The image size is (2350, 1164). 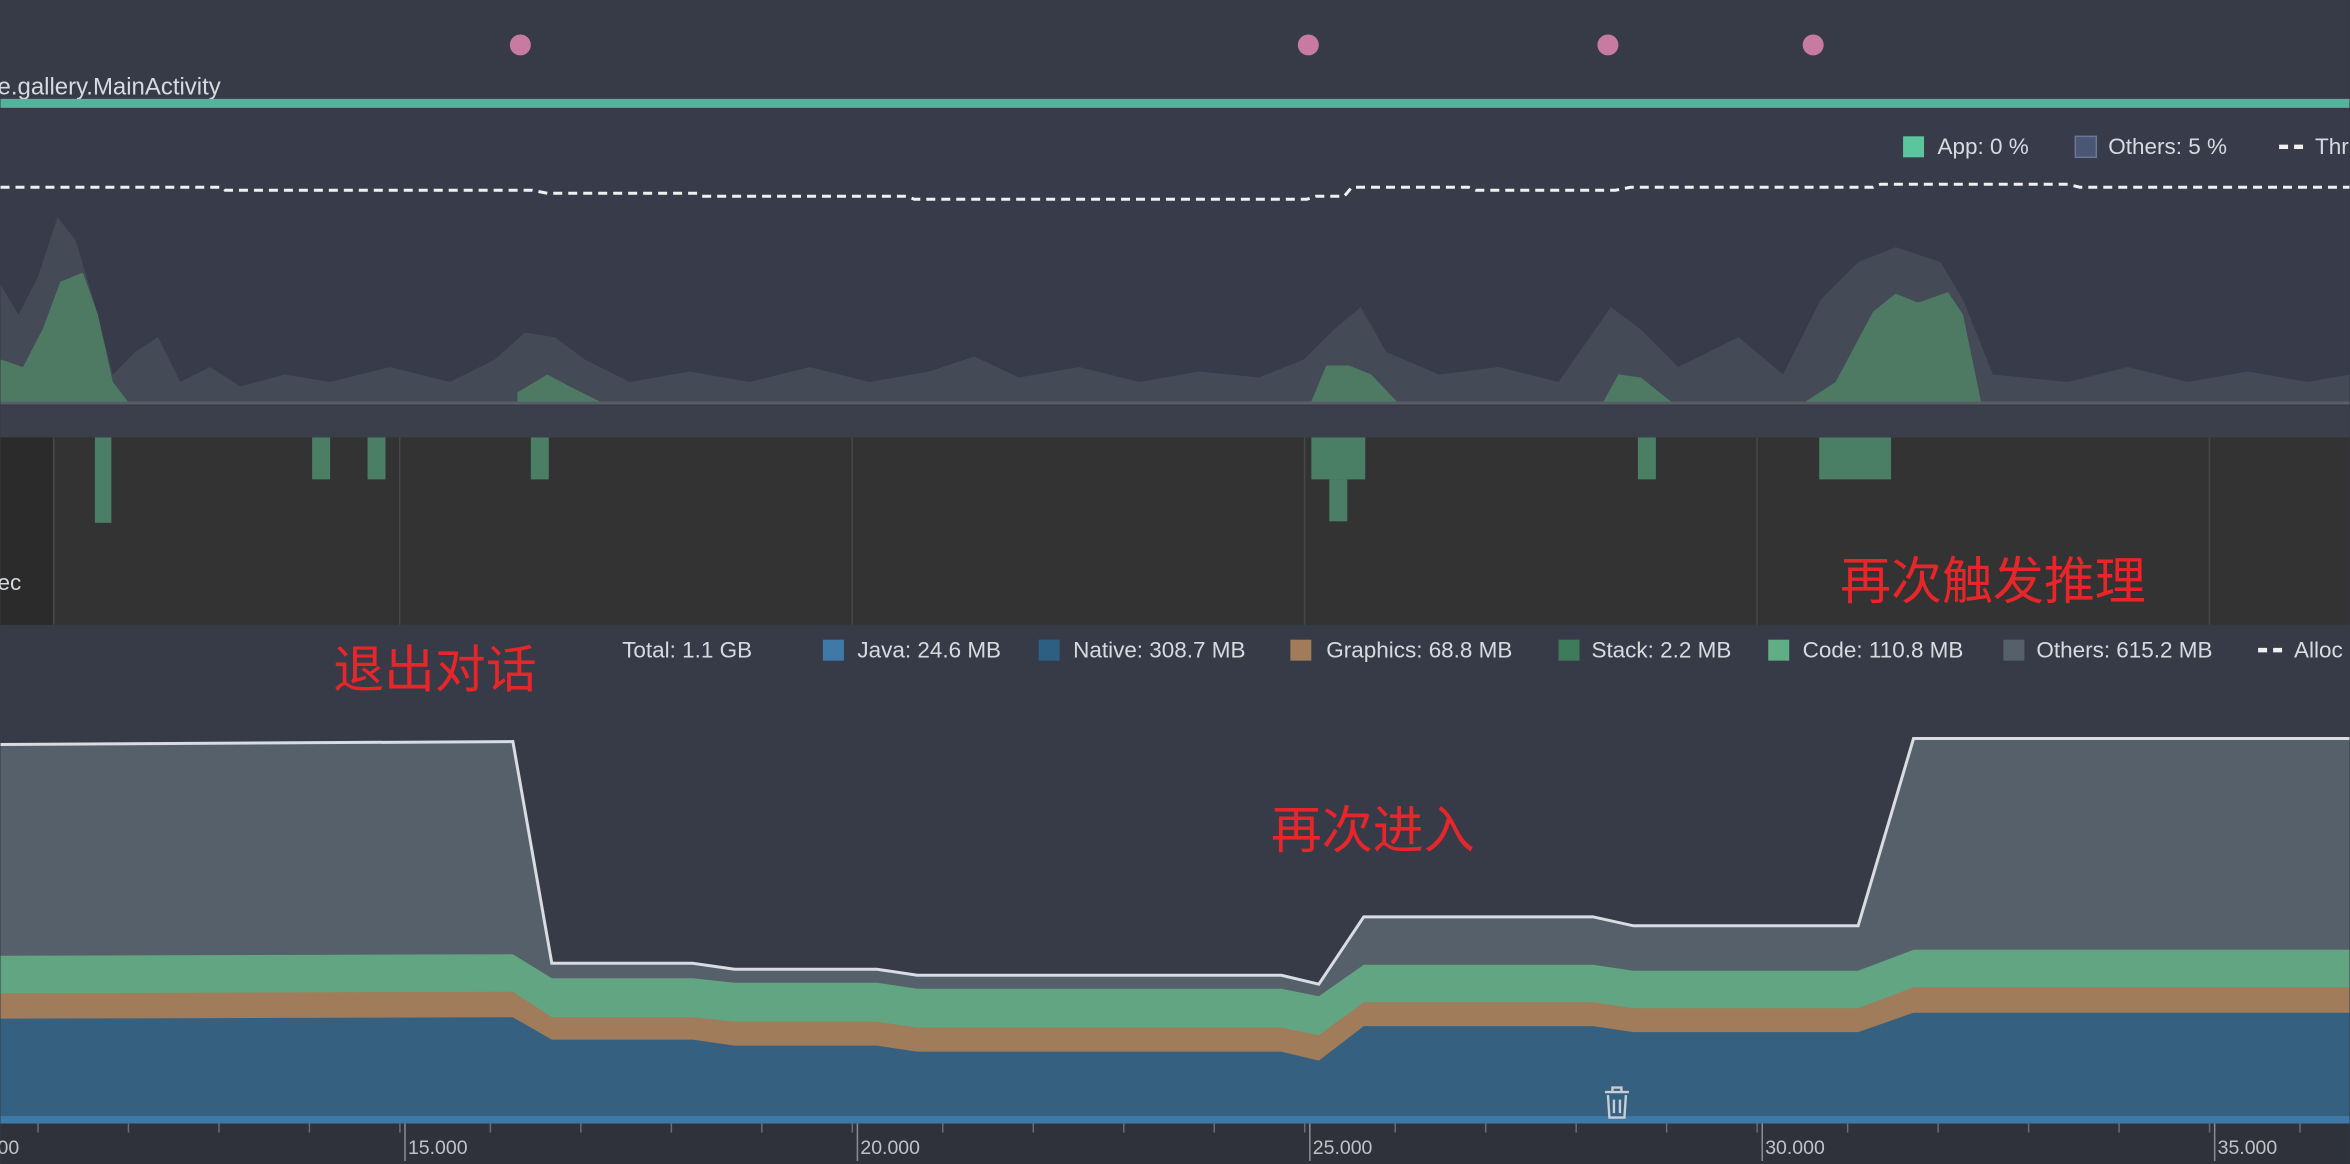 I want to click on tick-label: 25.000, so click(x=1343, y=1148).